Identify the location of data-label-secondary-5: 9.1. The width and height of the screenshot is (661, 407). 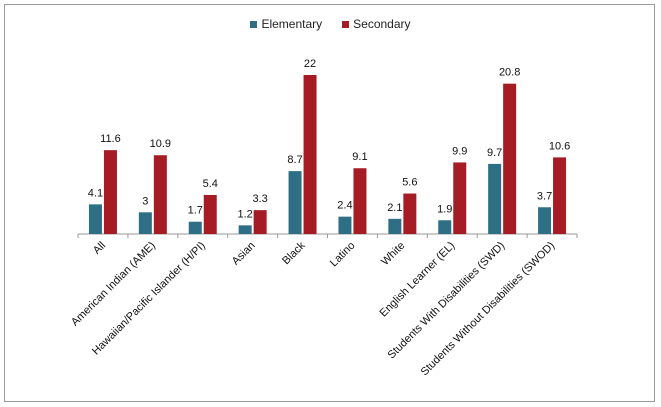
(359, 157).